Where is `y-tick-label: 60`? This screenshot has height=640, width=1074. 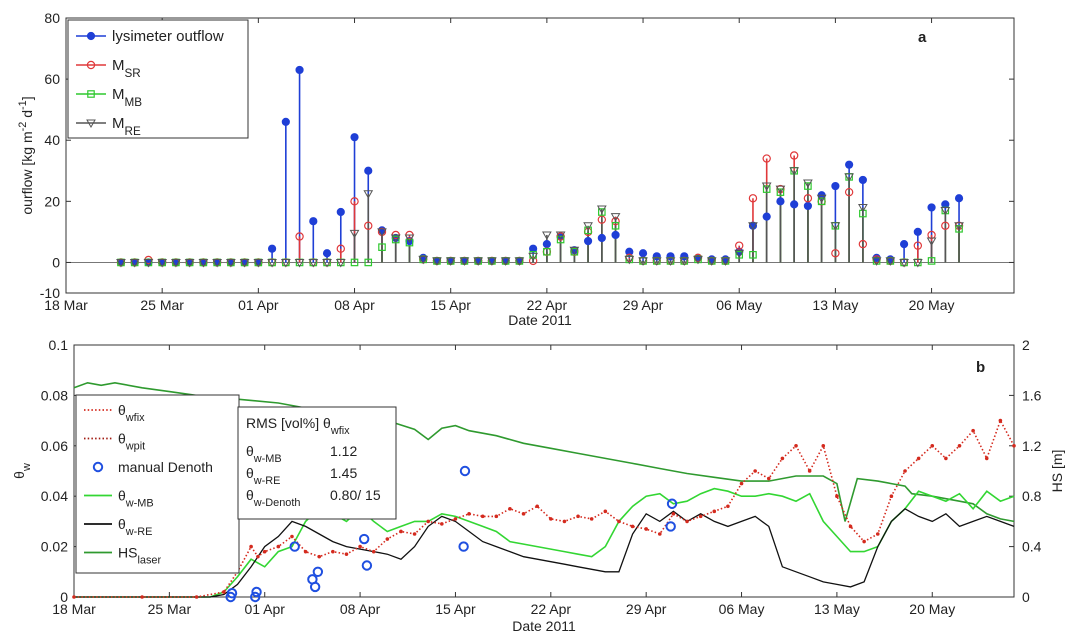
y-tick-label: 60 is located at coordinates (52, 79).